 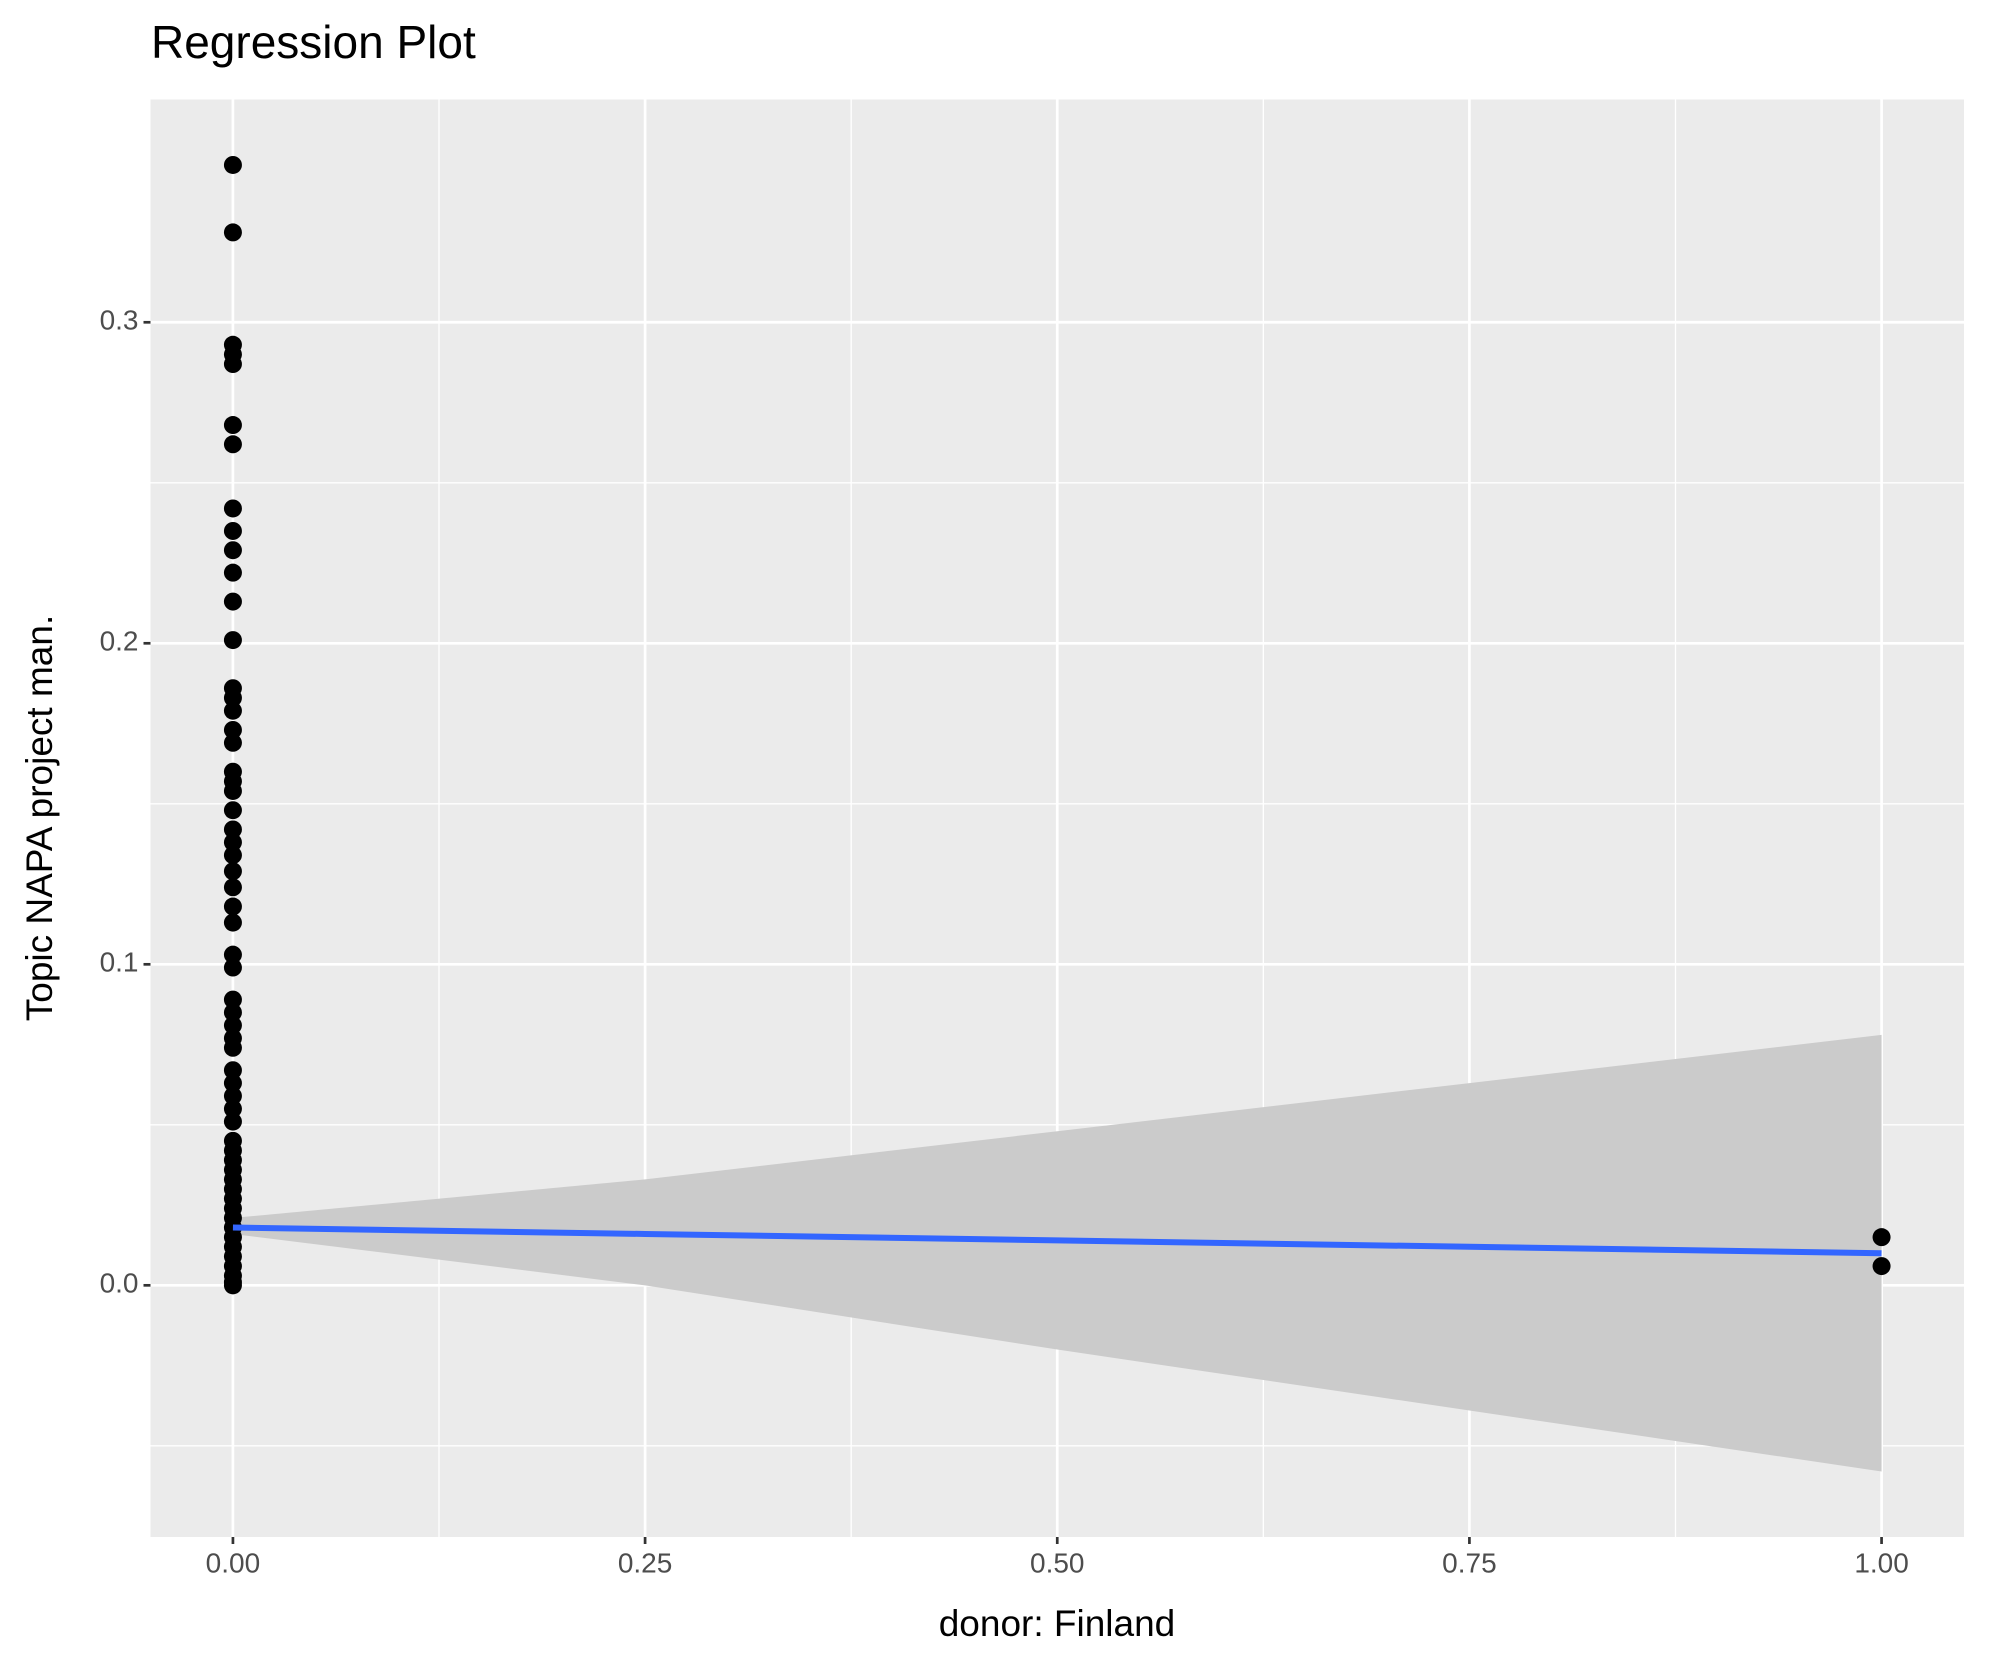 I want to click on x-tick-label: 0.75, so click(x=1469, y=1562).